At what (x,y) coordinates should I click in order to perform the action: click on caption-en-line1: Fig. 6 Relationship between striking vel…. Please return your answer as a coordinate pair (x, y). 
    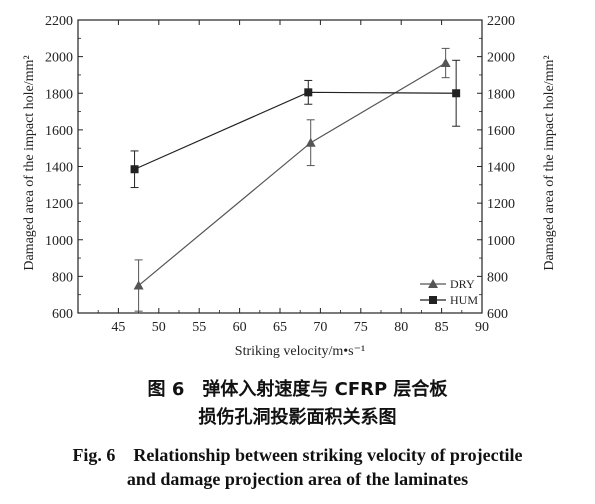
    Looking at the image, I should click on (297, 455).